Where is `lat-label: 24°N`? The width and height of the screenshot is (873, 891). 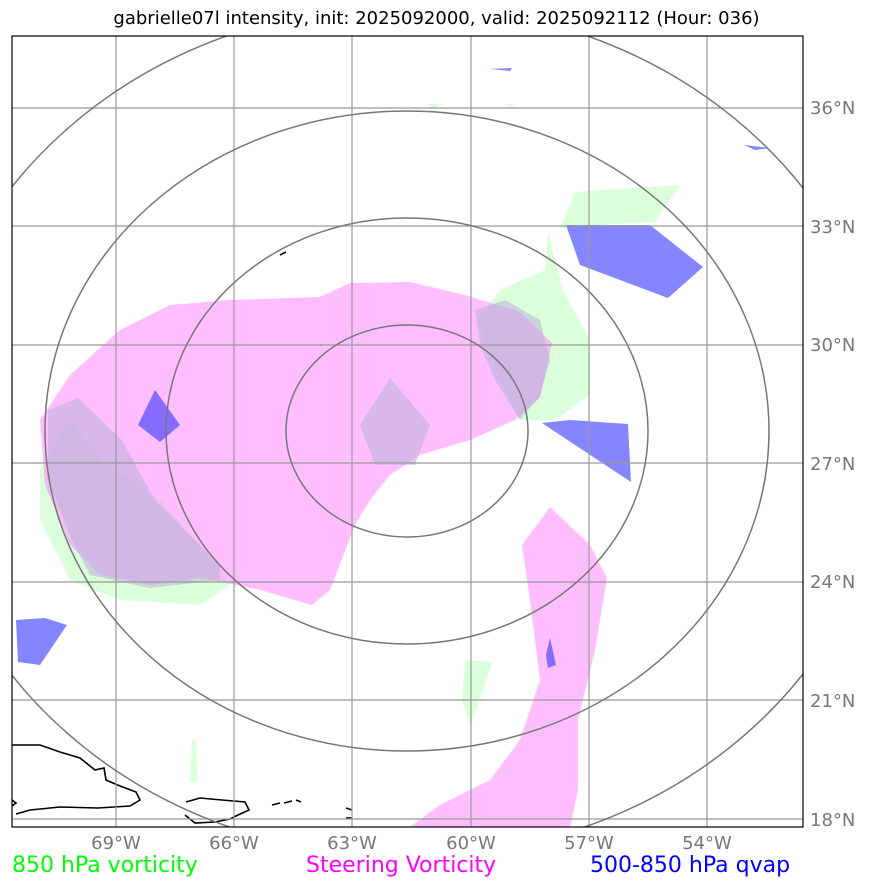 lat-label: 24°N is located at coordinates (832, 582).